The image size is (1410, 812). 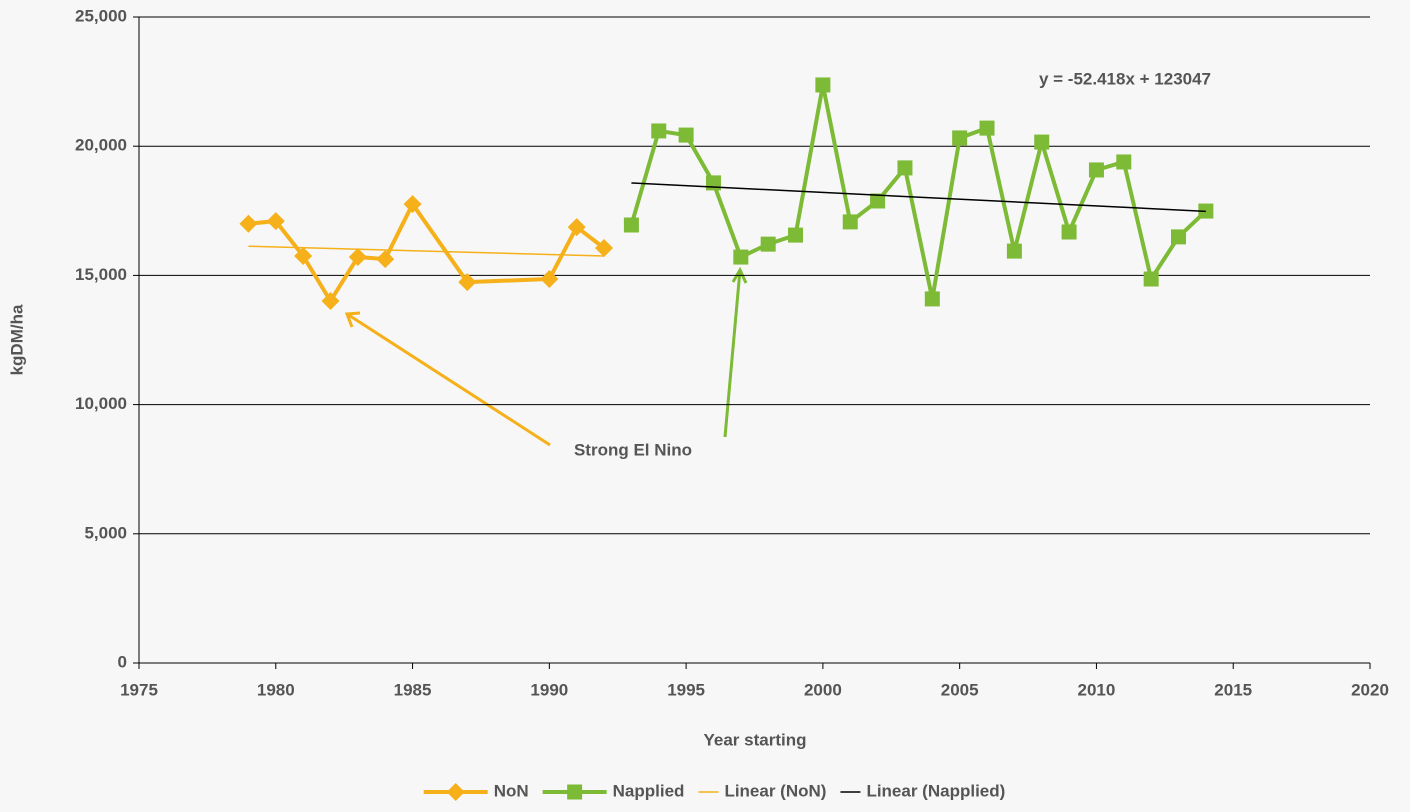 What do you see at coordinates (101, 403) in the screenshot?
I see `y-tick-label: 10,000` at bounding box center [101, 403].